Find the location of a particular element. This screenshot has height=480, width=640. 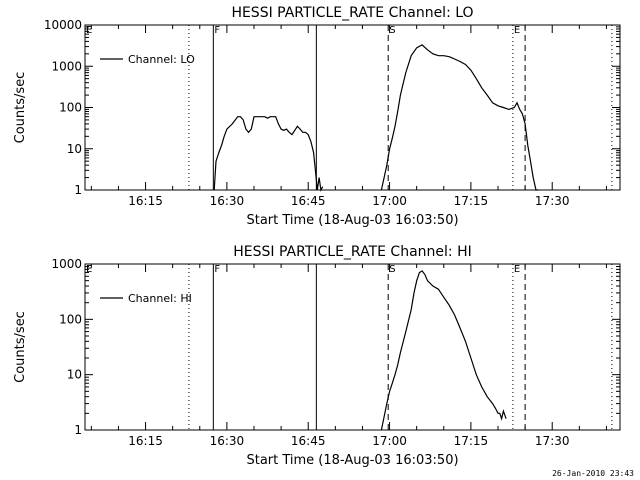

legend-label: Channel: LO is located at coordinates (161, 59).